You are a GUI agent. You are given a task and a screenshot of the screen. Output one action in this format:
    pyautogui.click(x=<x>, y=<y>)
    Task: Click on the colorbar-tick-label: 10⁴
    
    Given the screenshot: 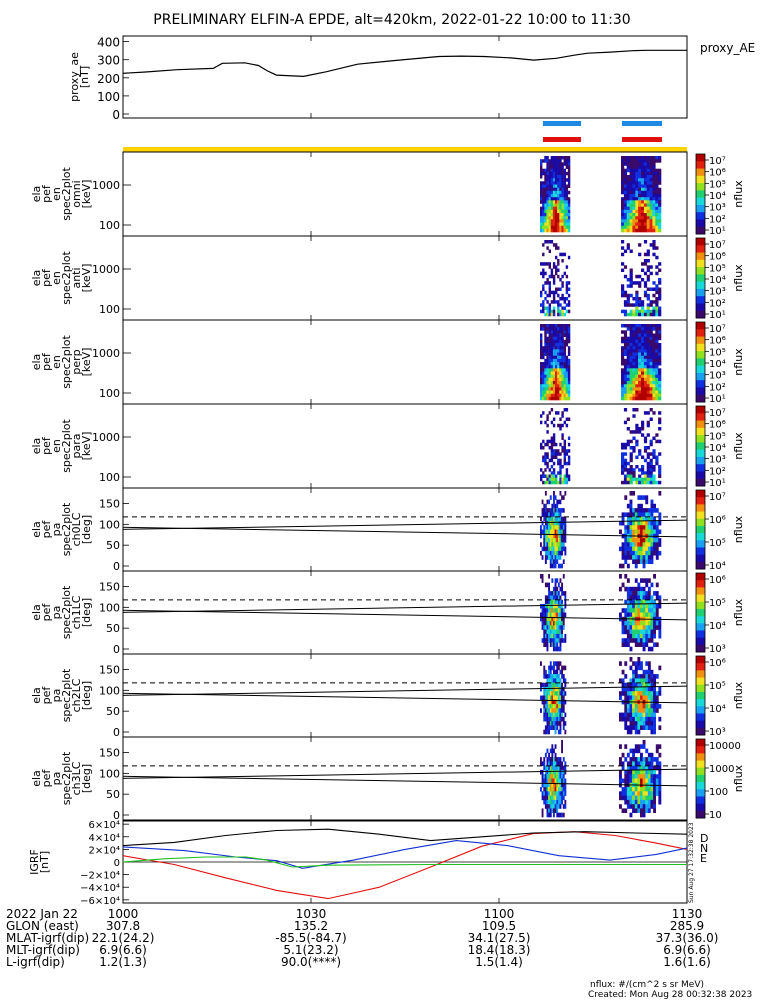 What is the action you would take?
    pyautogui.click(x=717, y=709)
    